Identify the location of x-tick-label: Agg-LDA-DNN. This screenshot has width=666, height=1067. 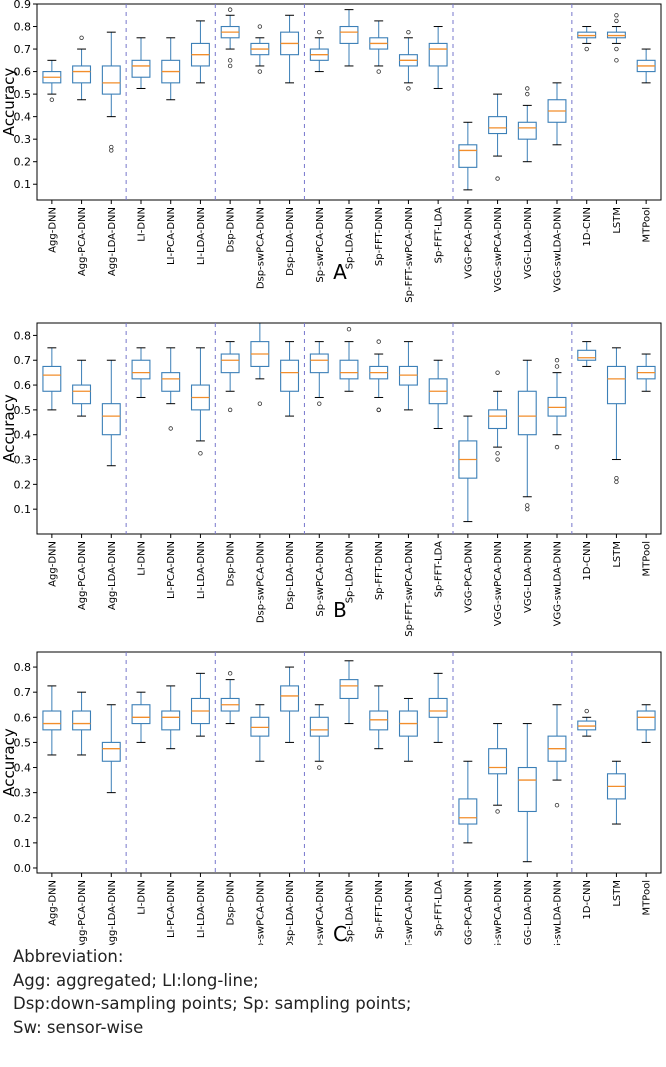
(112, 241).